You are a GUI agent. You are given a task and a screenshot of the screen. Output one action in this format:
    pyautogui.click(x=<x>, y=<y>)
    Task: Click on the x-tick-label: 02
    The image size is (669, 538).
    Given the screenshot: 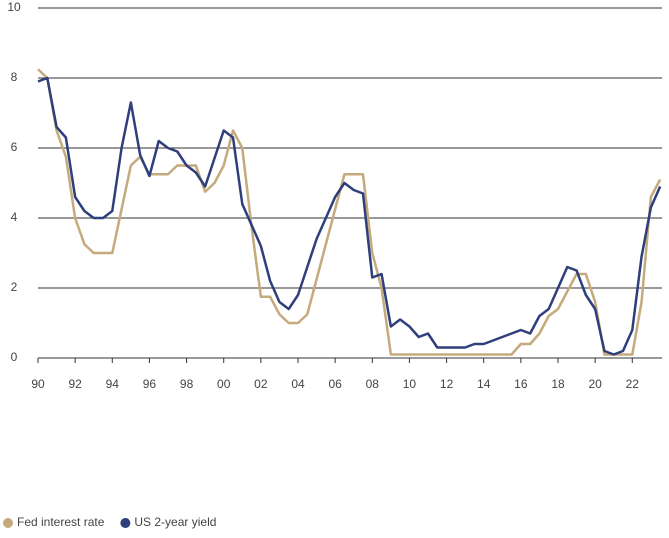 What is the action you would take?
    pyautogui.click(x=261, y=384)
    